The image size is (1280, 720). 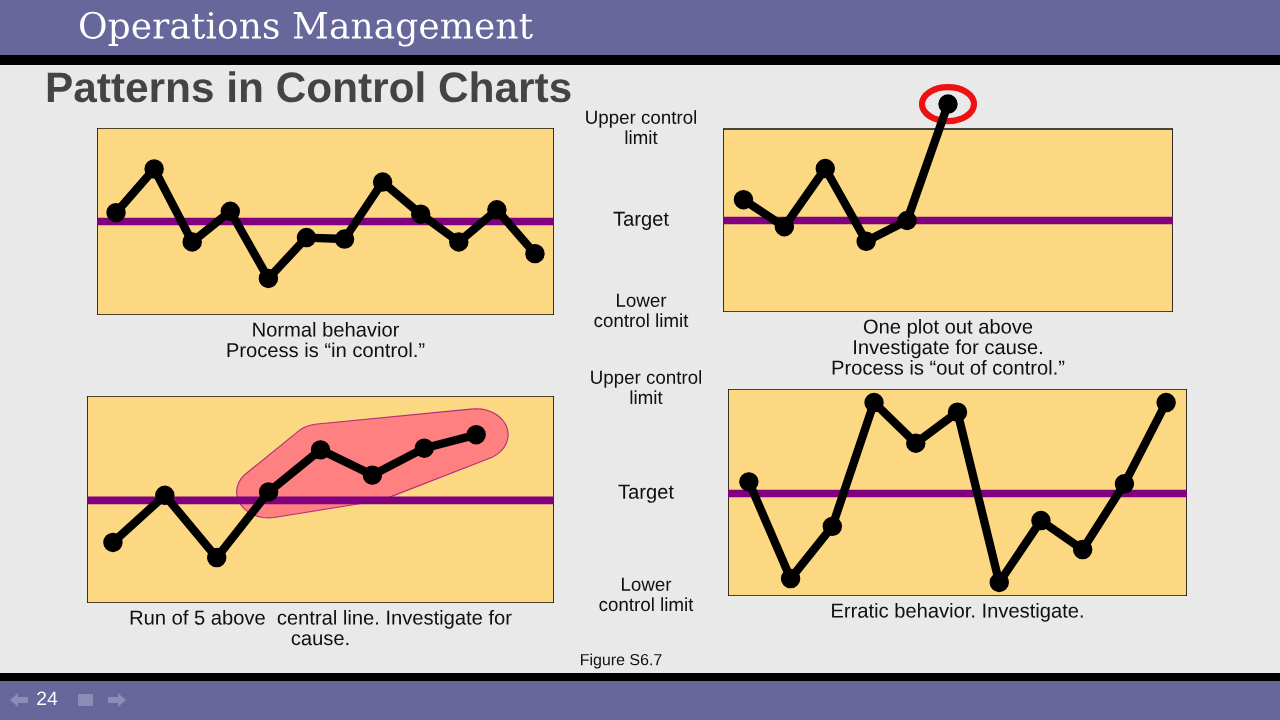 I want to click on x-axis-title: Normal behavior Process is “in control.”, so click(x=326, y=339).